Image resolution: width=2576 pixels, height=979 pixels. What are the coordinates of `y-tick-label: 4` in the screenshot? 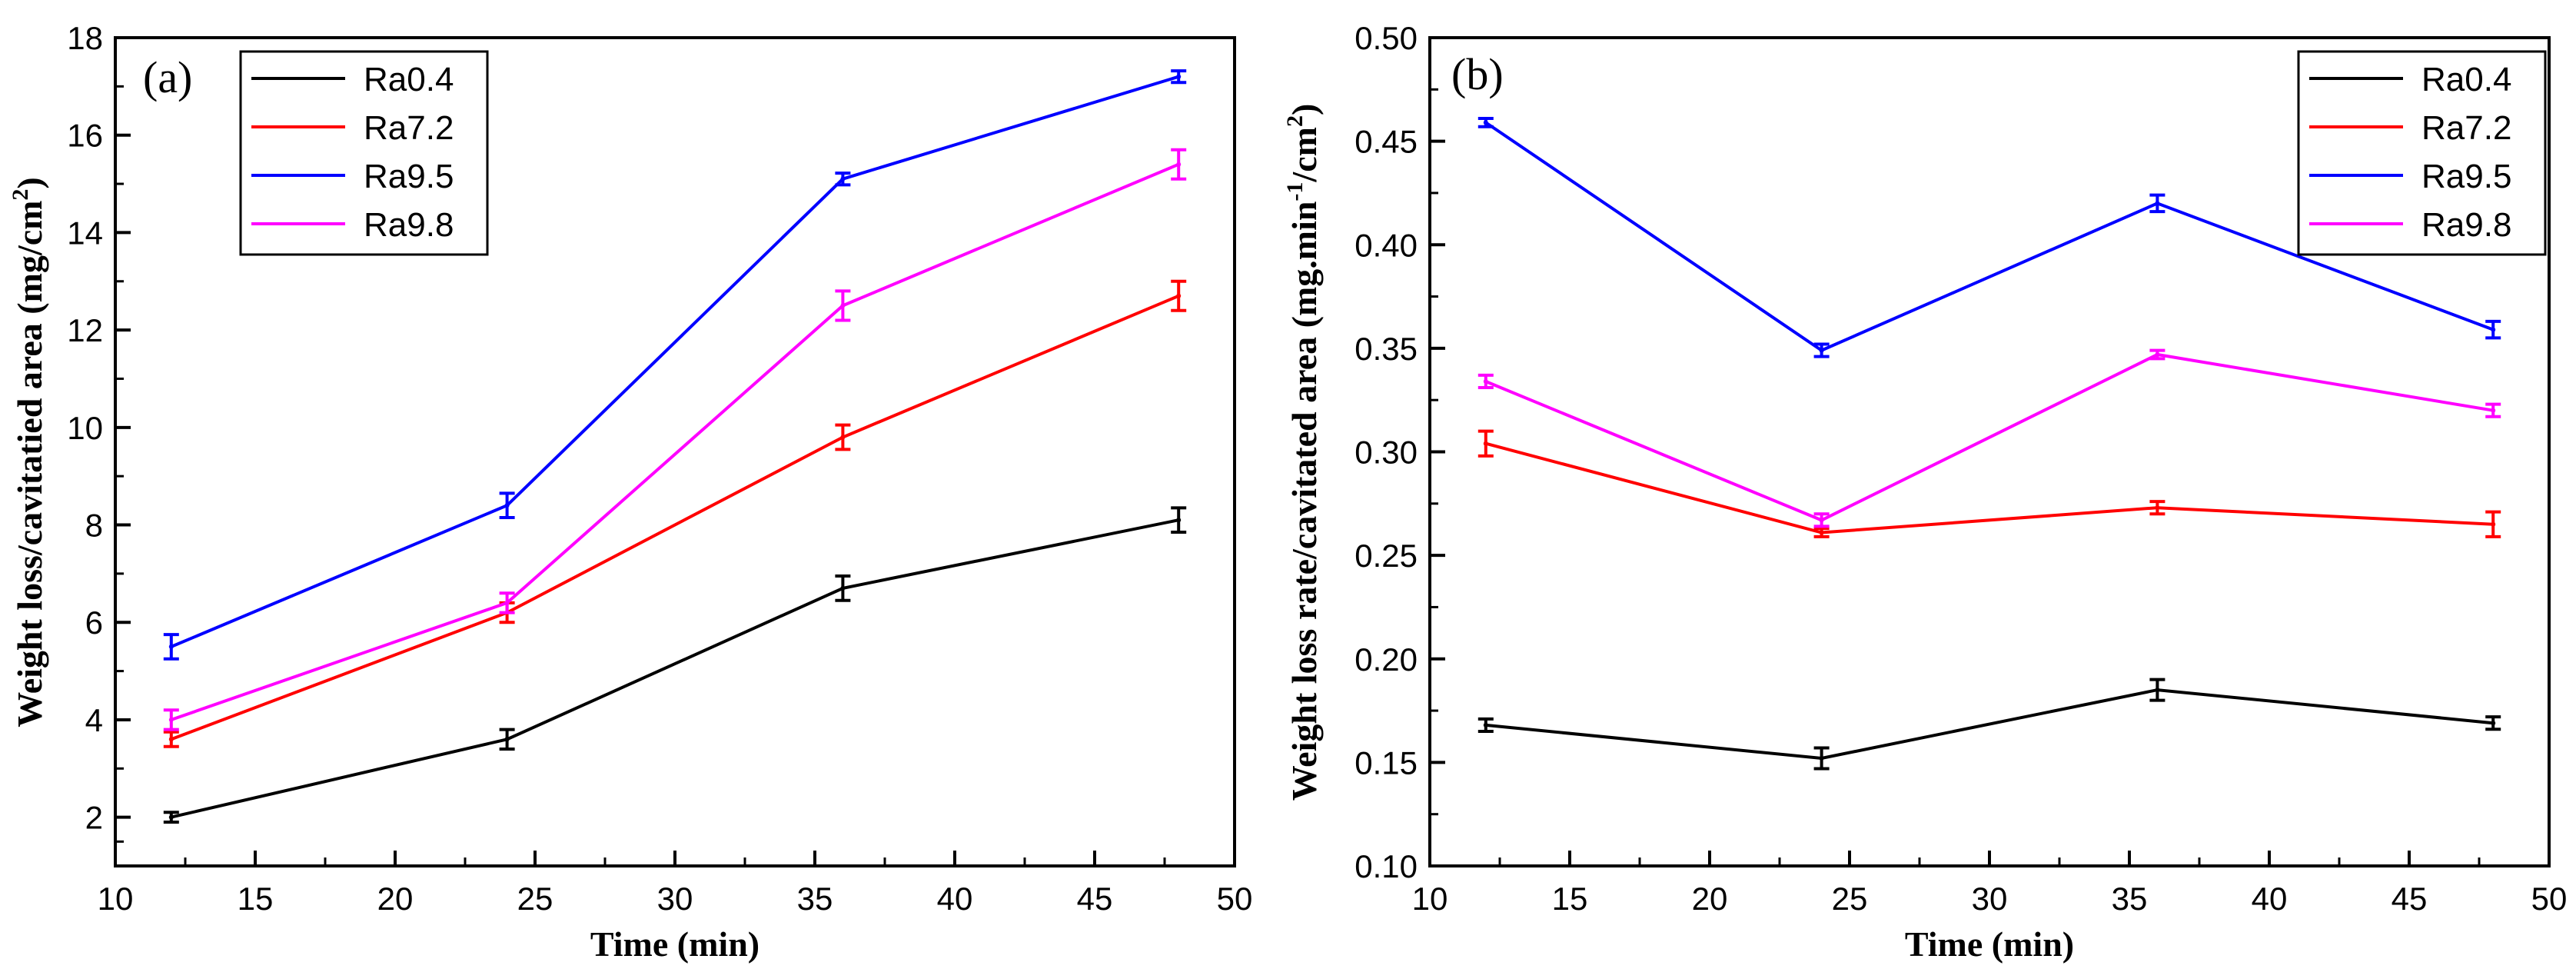 It's located at (94, 720).